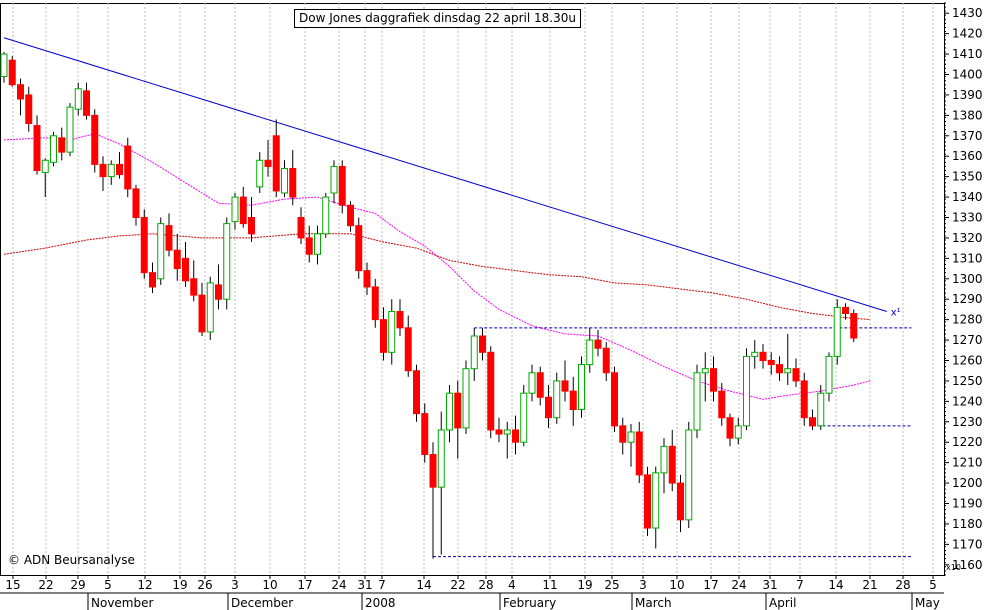  Describe the element at coordinates (653, 603) in the screenshot. I see `month-label: March` at that location.